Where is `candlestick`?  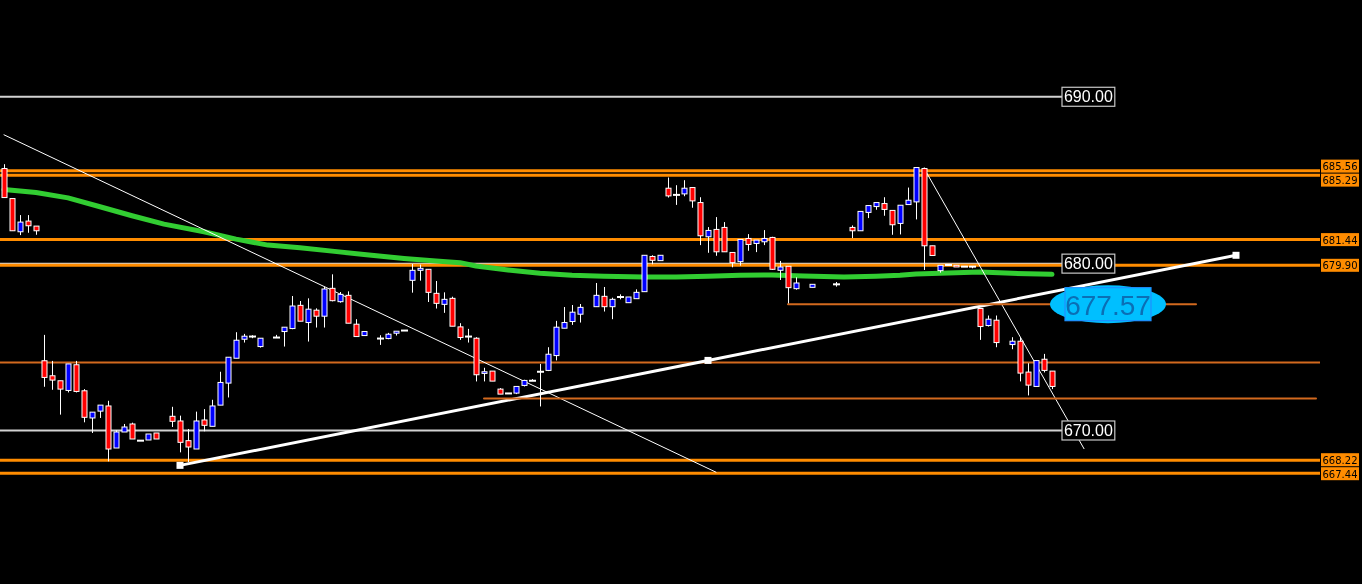
candlestick is located at coordinates (540, 385).